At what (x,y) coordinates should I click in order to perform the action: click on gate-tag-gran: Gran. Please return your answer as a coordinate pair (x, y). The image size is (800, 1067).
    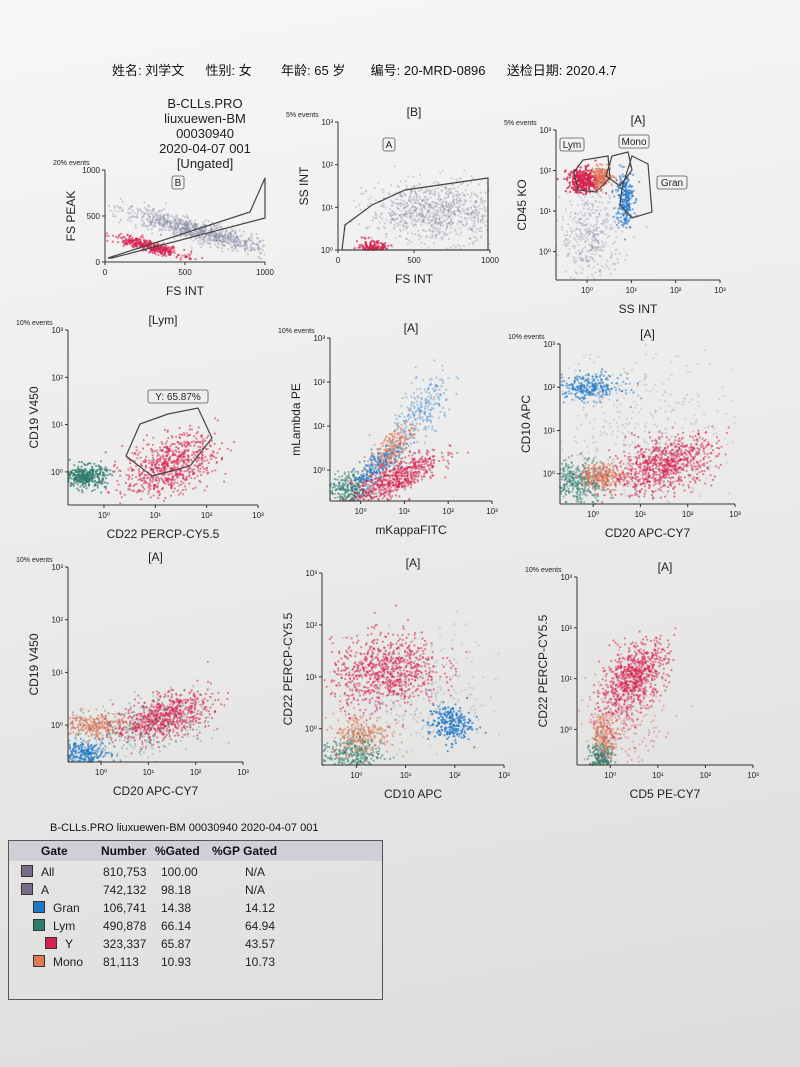
    Looking at the image, I should click on (672, 183).